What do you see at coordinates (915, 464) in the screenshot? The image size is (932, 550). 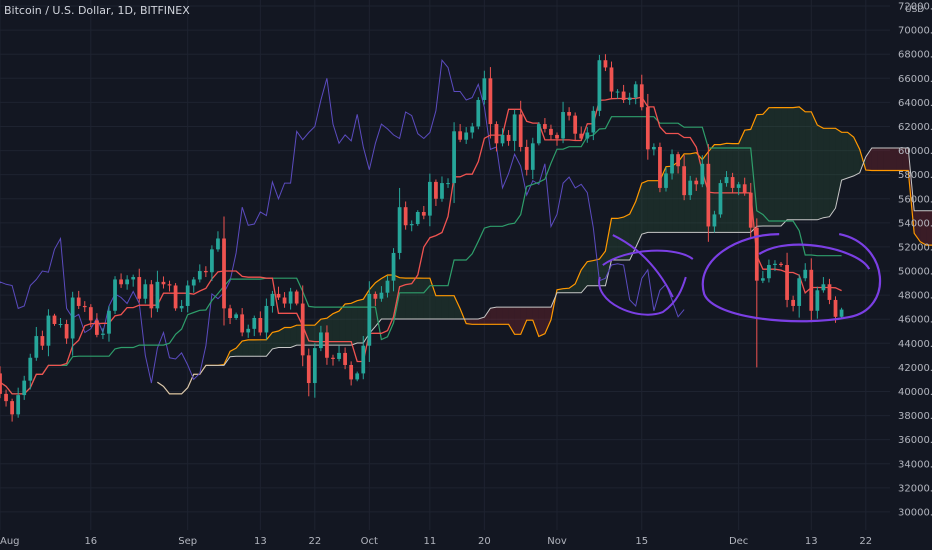 I see `y-tick-label: 34000.00` at bounding box center [915, 464].